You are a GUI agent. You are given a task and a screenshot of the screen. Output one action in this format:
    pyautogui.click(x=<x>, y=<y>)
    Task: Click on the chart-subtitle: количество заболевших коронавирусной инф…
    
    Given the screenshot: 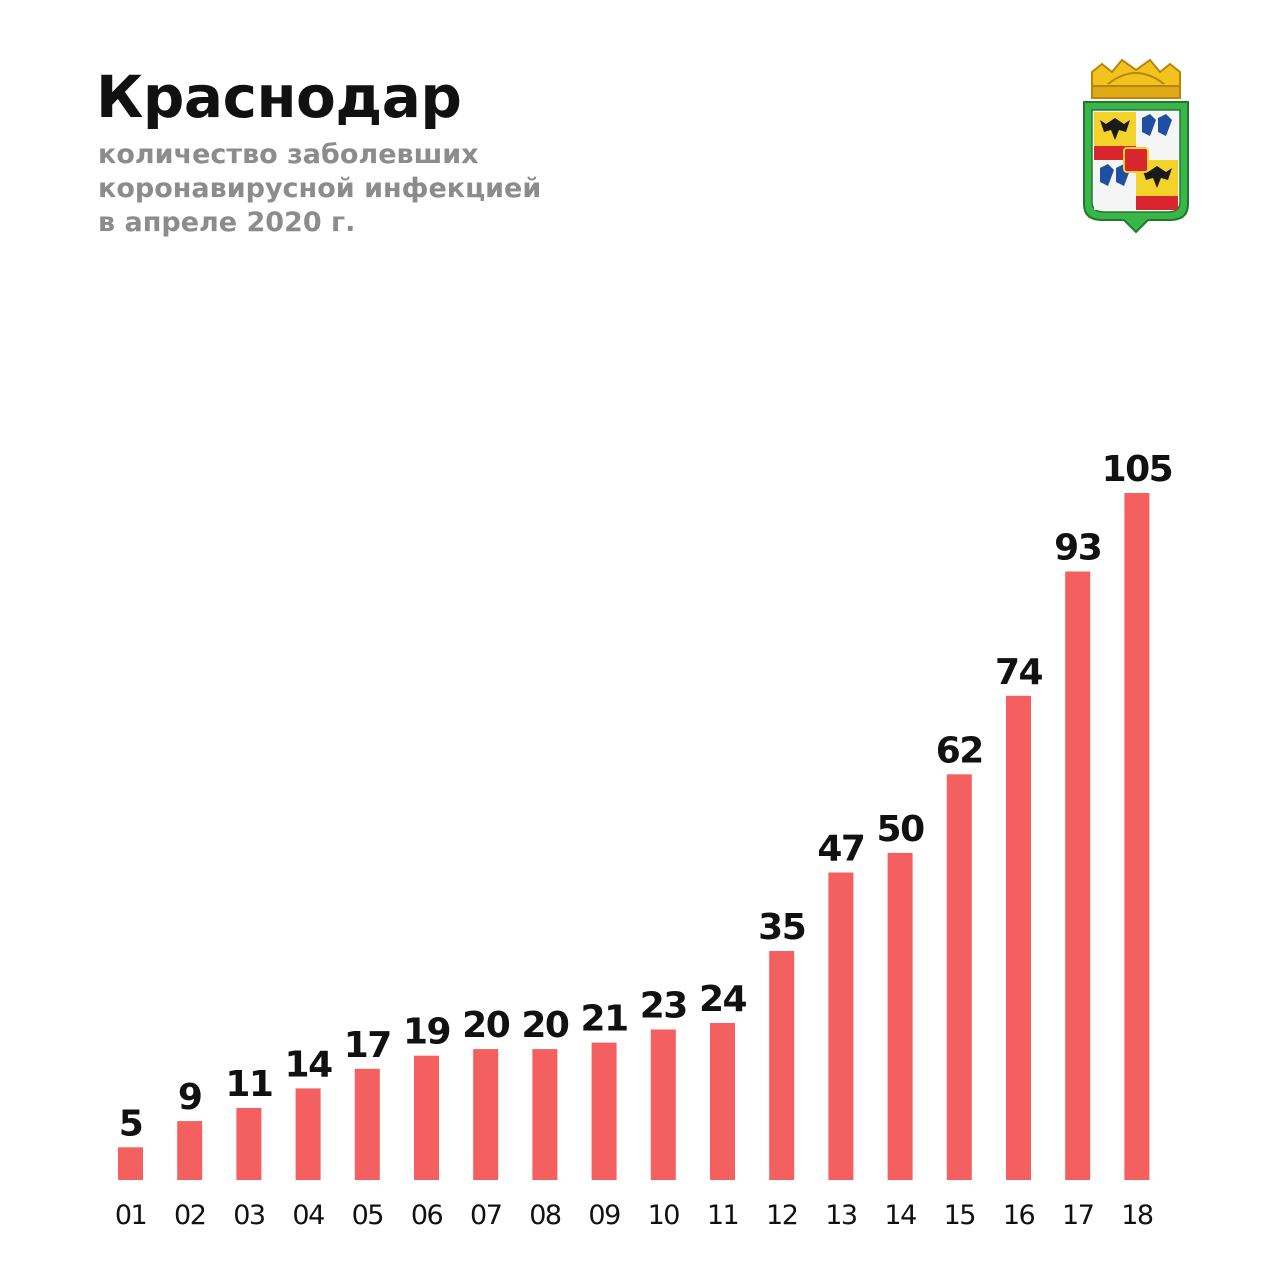 What is the action you would take?
    pyautogui.click(x=358, y=189)
    